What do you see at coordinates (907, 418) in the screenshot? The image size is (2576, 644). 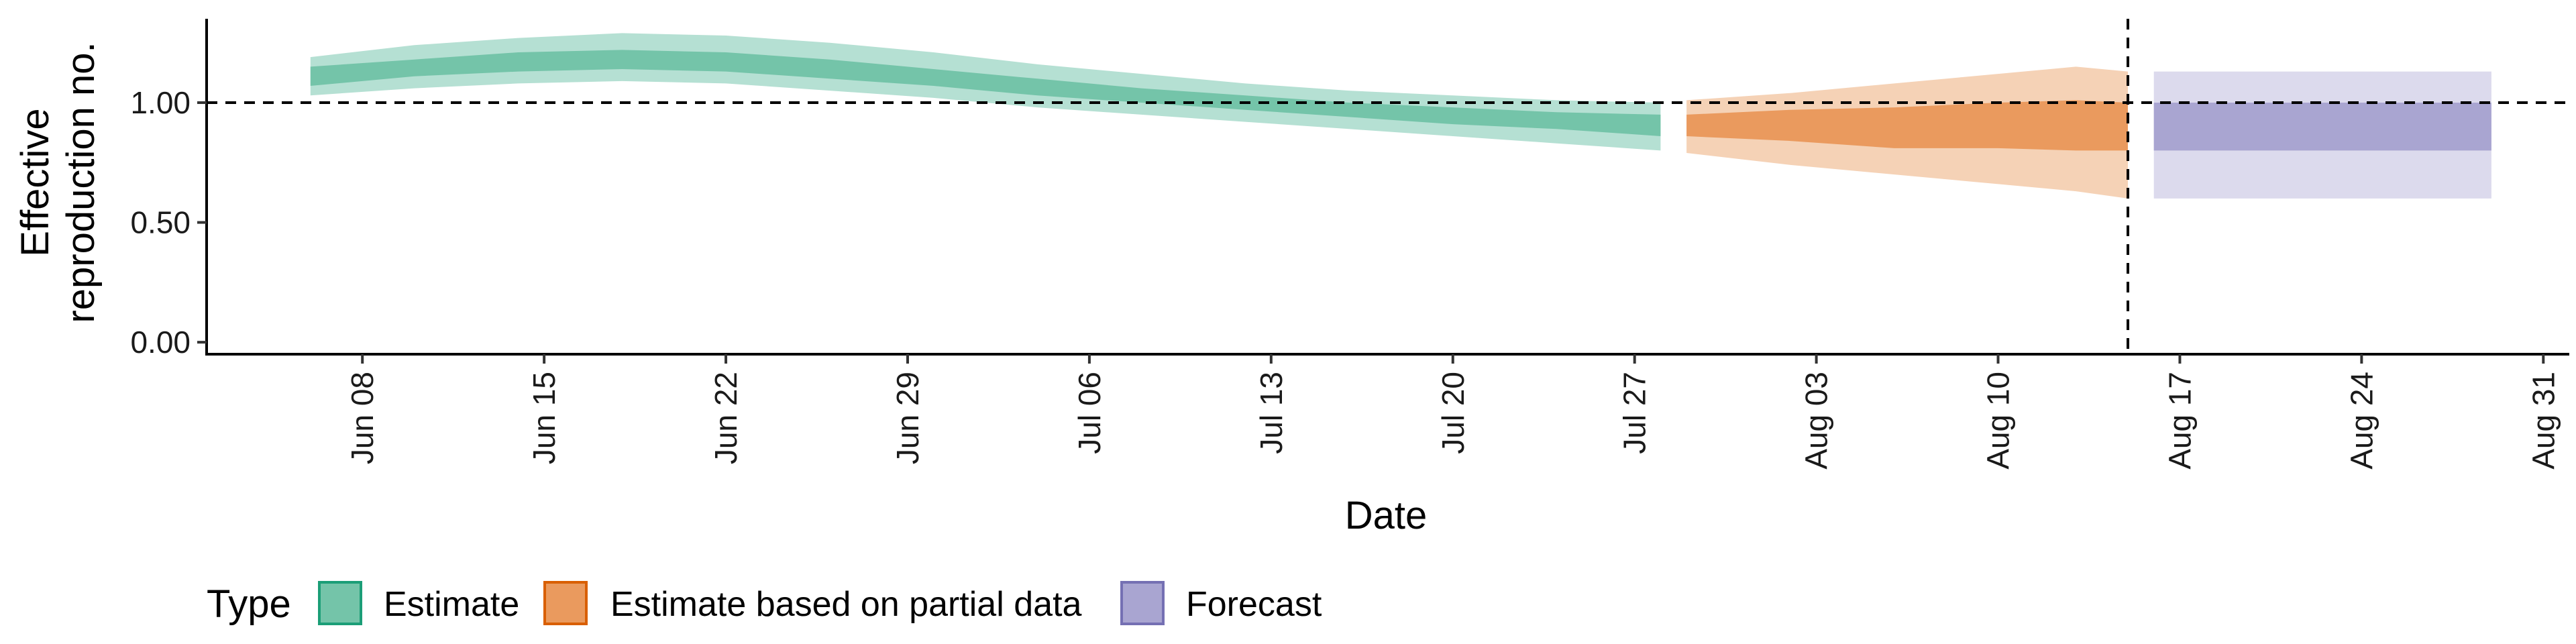 I see `x-tick-label: Jun 29` at bounding box center [907, 418].